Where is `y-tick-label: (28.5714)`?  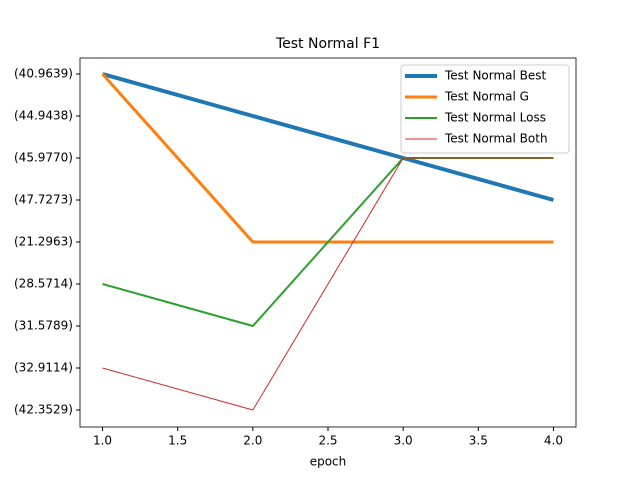 y-tick-label: (28.5714) is located at coordinates (43, 284).